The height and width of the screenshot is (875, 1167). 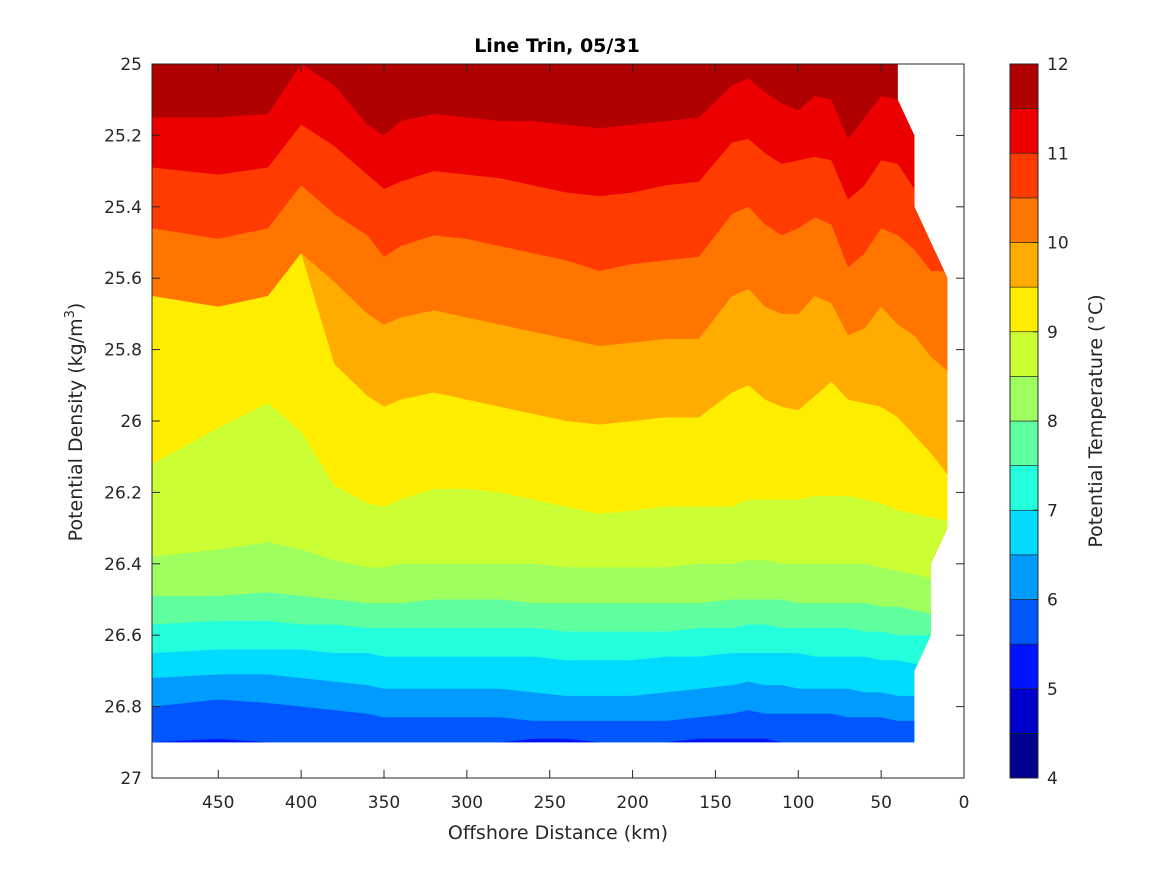 I want to click on colorbar-tick-label: 7, so click(x=1052, y=511).